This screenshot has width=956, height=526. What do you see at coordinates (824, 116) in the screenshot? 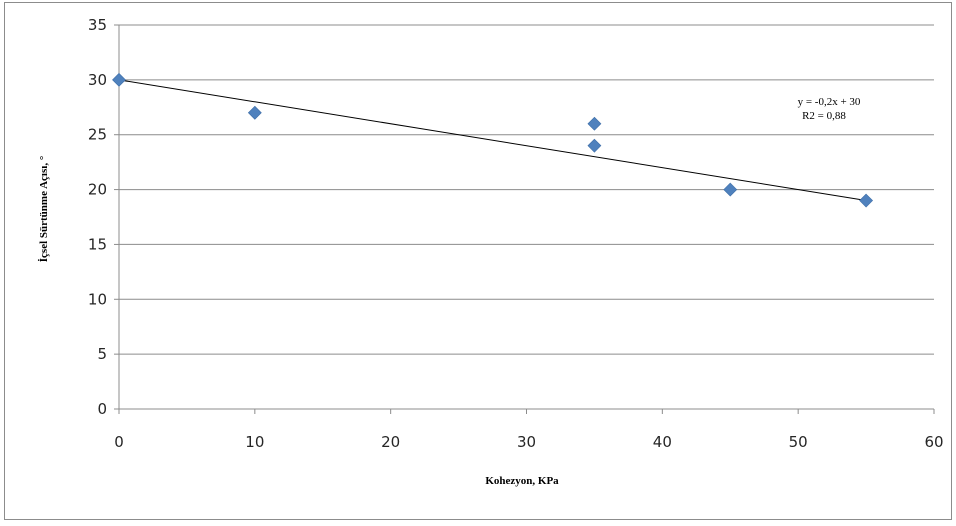
I see `trendline-r2: R2 = 0,88` at bounding box center [824, 116].